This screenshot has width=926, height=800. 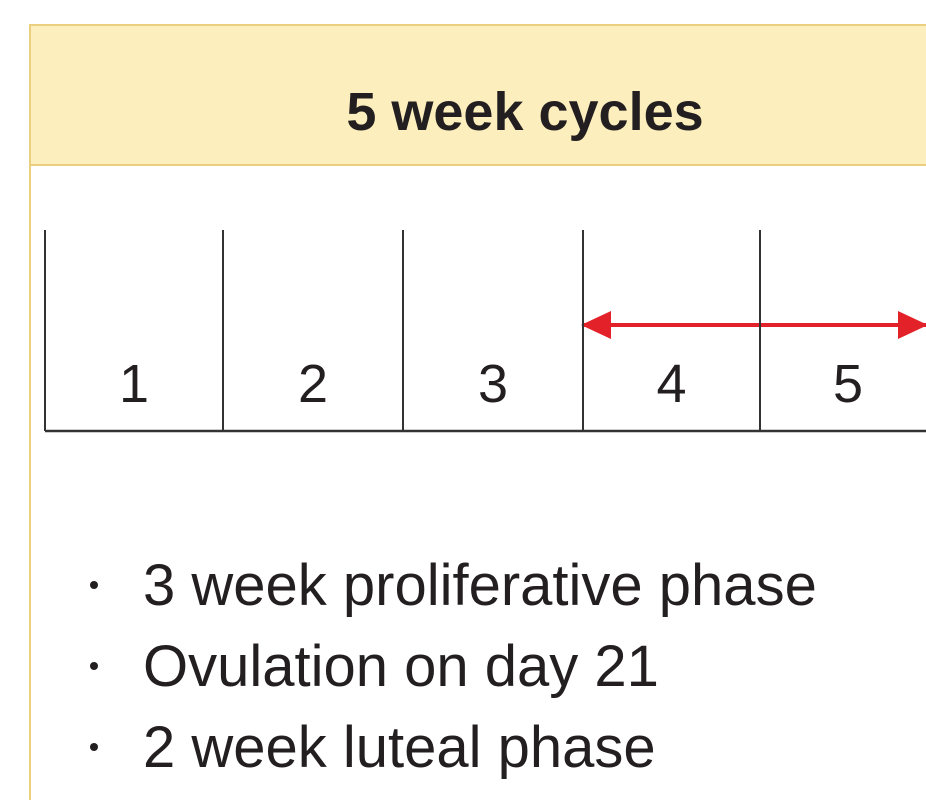 What do you see at coordinates (596, 325) in the screenshot?
I see `arrow-head-left` at bounding box center [596, 325].